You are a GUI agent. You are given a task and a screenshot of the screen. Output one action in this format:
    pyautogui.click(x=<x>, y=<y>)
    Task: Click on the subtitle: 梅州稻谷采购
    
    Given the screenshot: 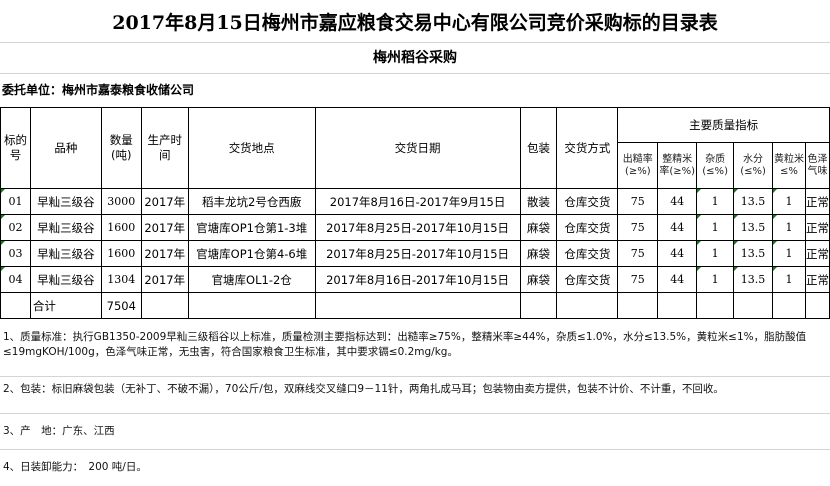 What is the action you would take?
    pyautogui.click(x=415, y=58)
    